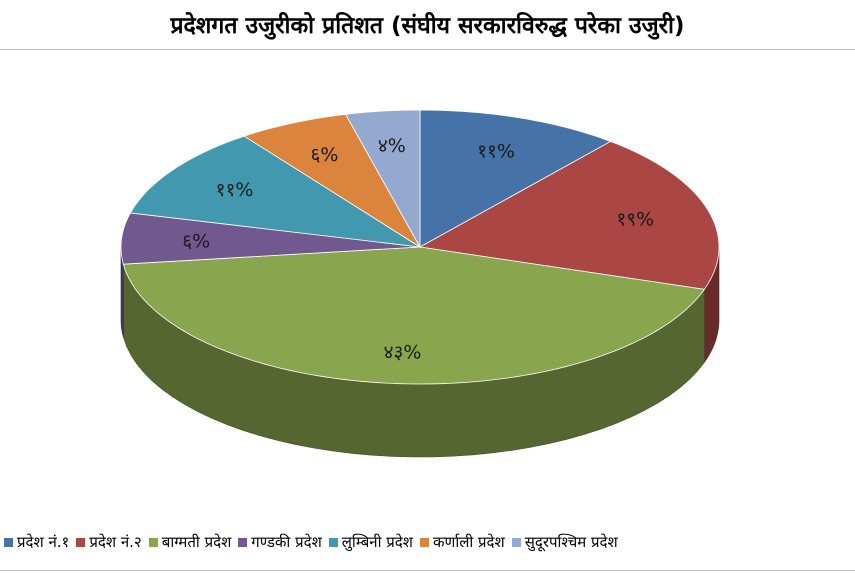 The width and height of the screenshot is (855, 574). I want to click on legend-label-6: सुदूरपश्चिम प्रदेश, so click(571, 542).